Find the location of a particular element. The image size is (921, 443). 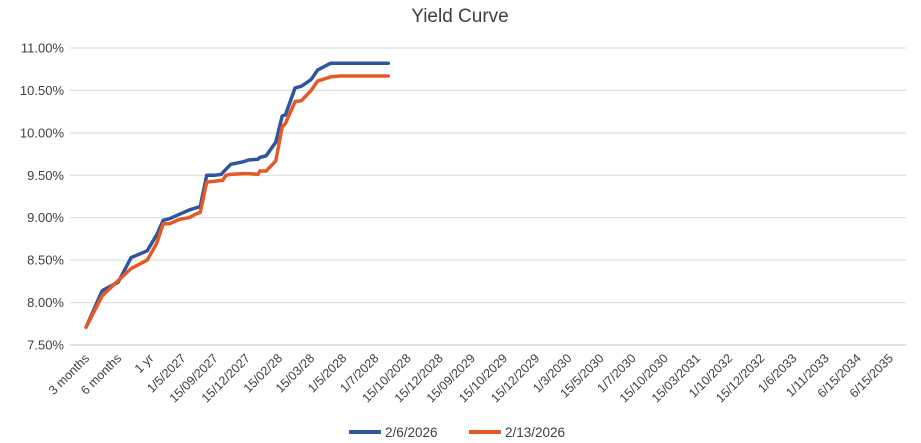

legend-label: 2/13/2026 is located at coordinates (535, 432).